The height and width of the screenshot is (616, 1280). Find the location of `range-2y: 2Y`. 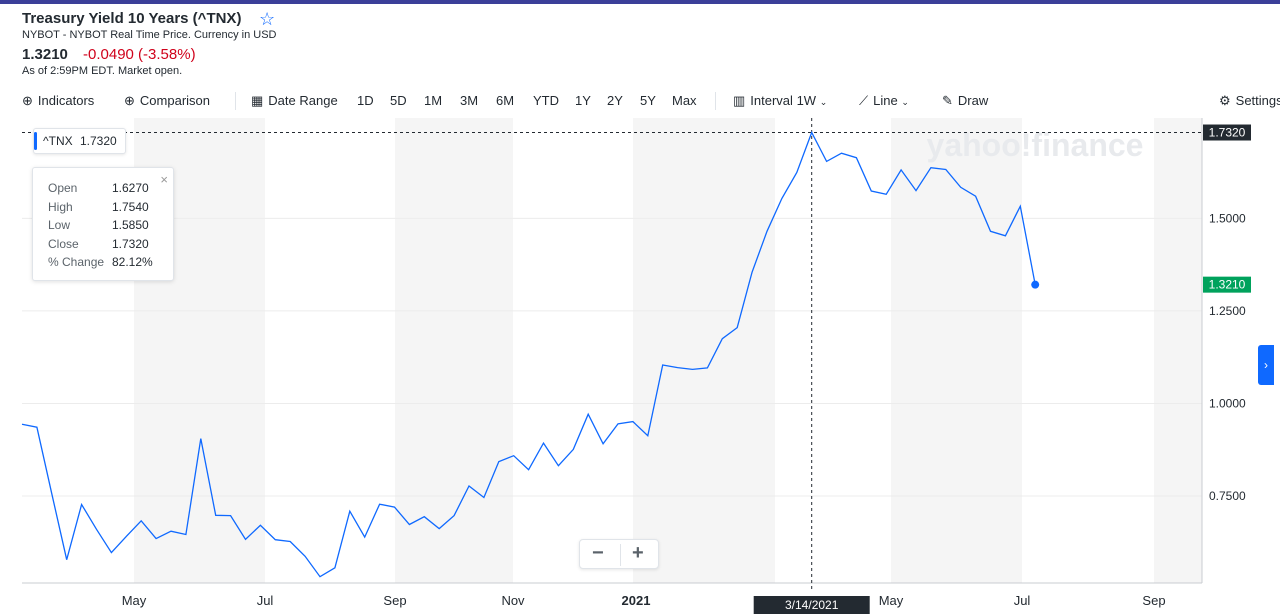

range-2y: 2Y is located at coordinates (615, 100).